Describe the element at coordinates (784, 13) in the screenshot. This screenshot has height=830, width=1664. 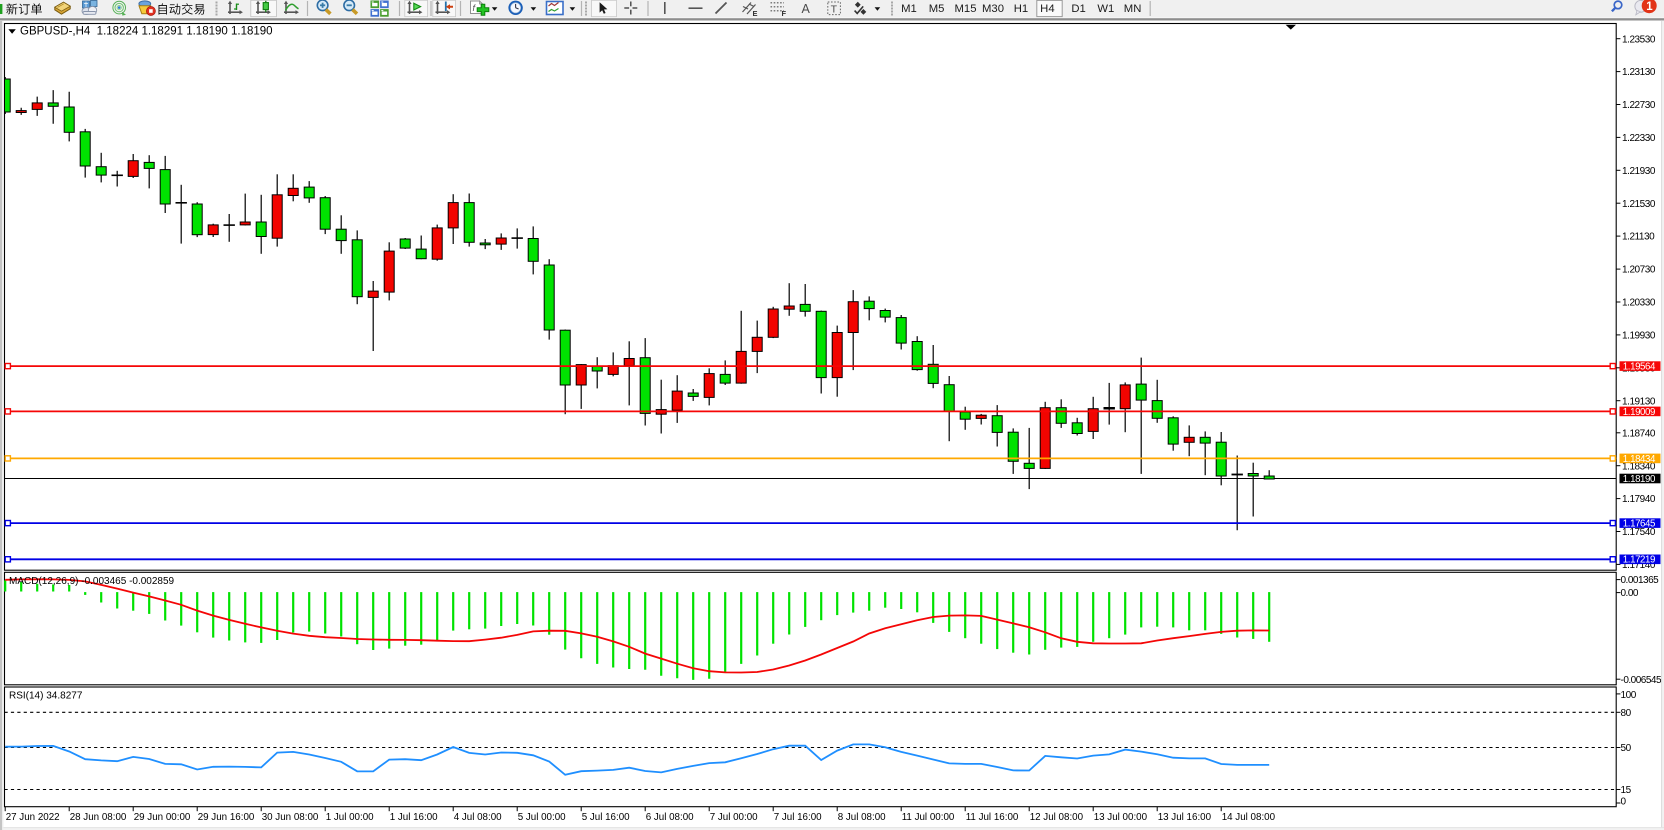
I see `svg-text: F` at that location.